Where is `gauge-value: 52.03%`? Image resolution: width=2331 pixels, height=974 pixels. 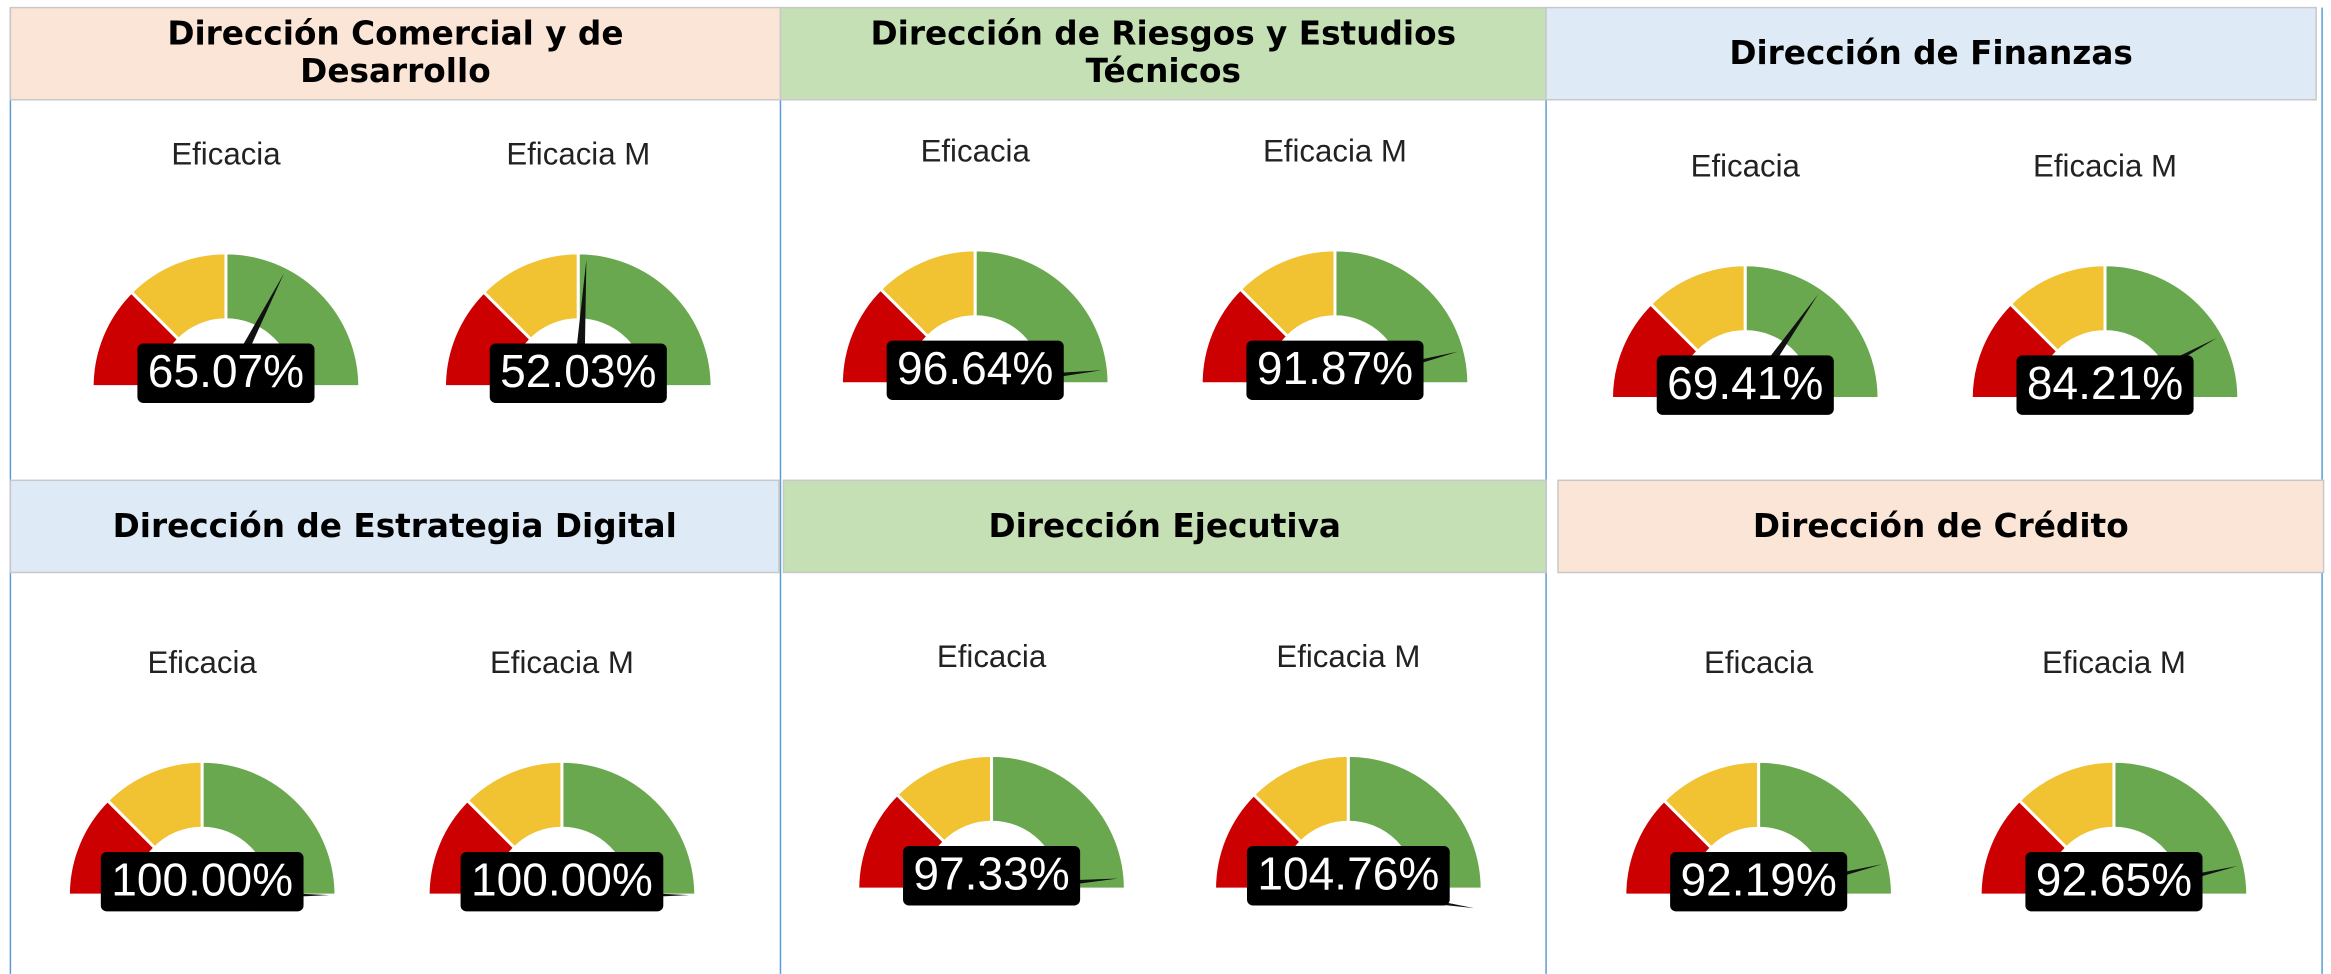
gauge-value: 52.03% is located at coordinates (578, 371).